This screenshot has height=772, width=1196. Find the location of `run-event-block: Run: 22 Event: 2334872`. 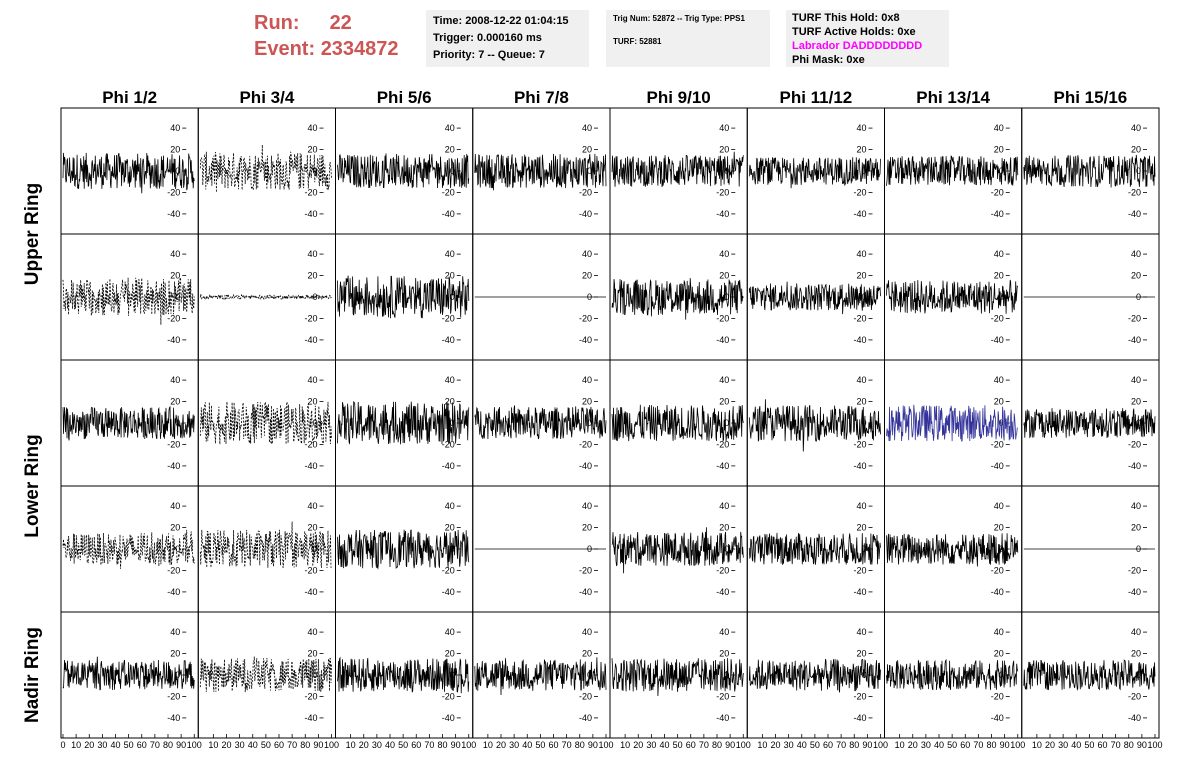

run-event-block: Run: 22 Event: 2334872 is located at coordinates (326, 36).